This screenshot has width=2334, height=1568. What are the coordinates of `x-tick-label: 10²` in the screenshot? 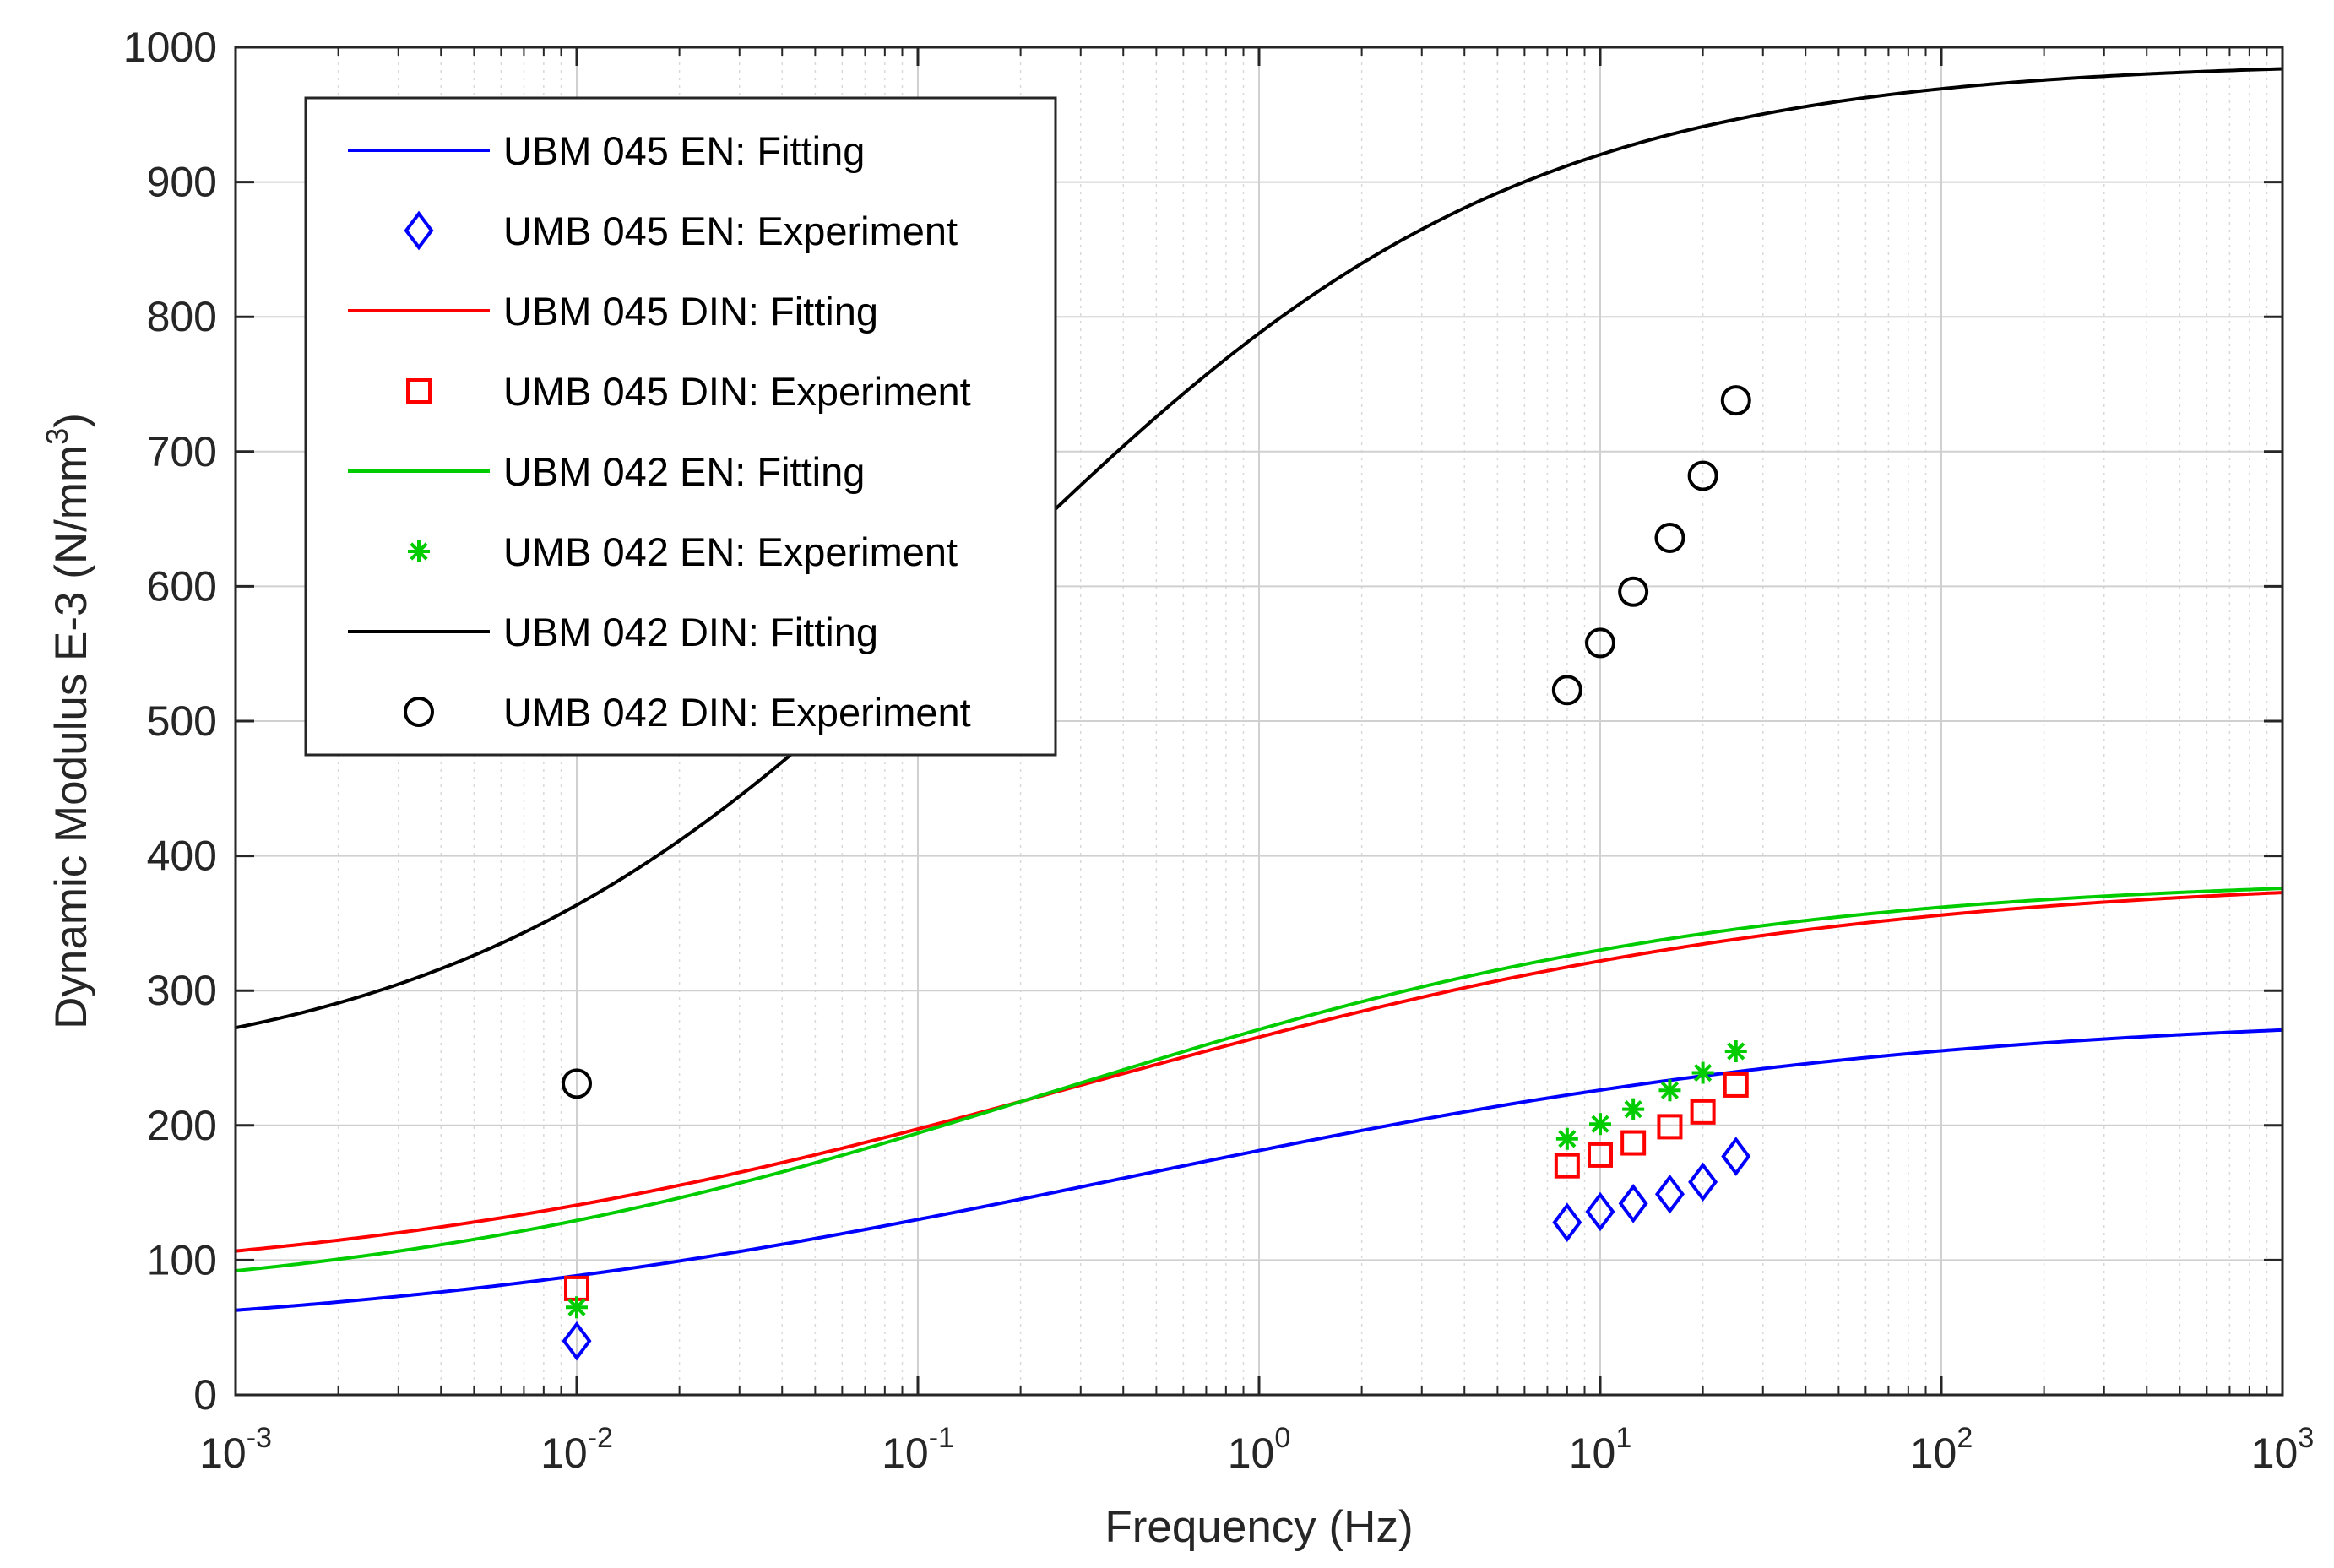 It's located at (1941, 1449).